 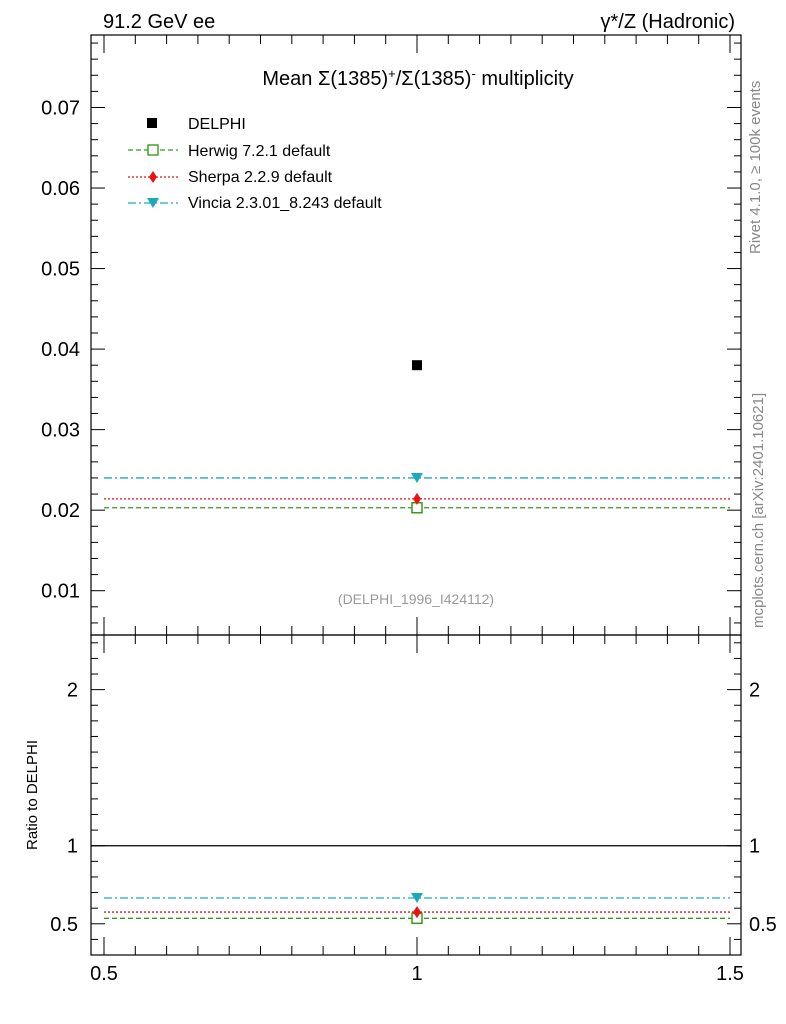 I want to click on xtick-label: 1, so click(x=416, y=974).